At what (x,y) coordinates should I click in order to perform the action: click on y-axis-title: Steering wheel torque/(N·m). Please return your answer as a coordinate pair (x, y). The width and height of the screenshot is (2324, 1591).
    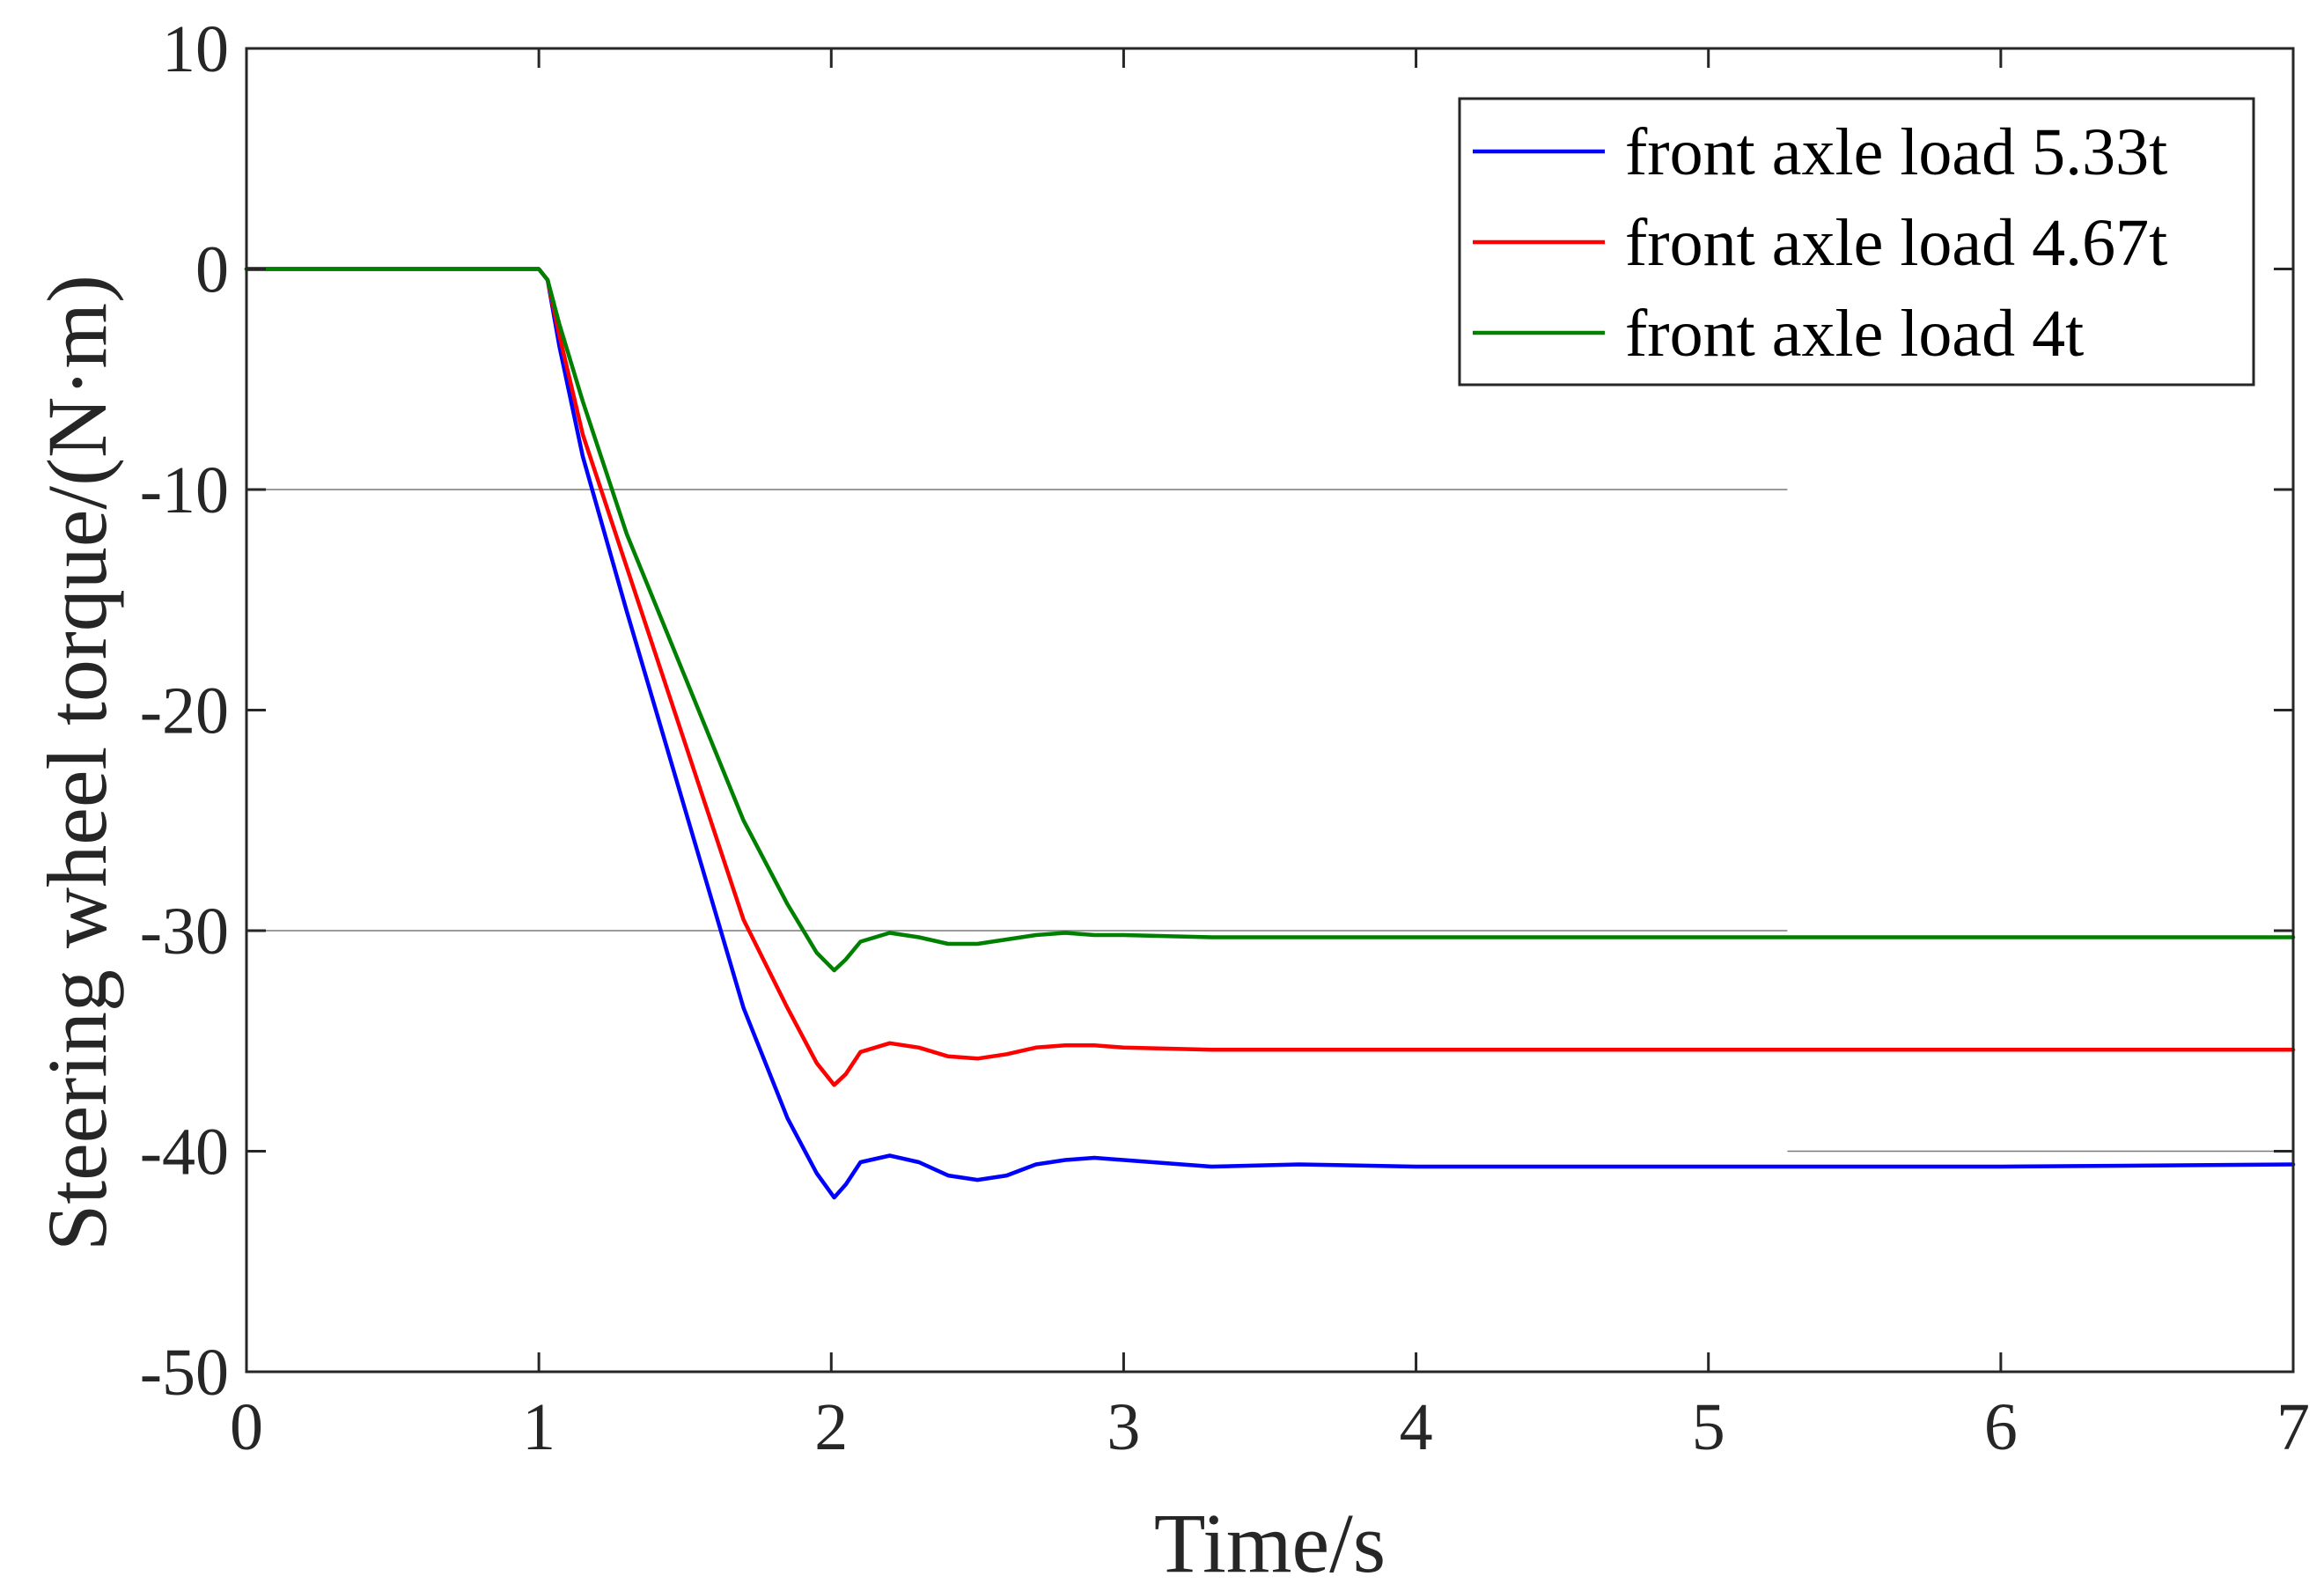
    Looking at the image, I should click on (77, 763).